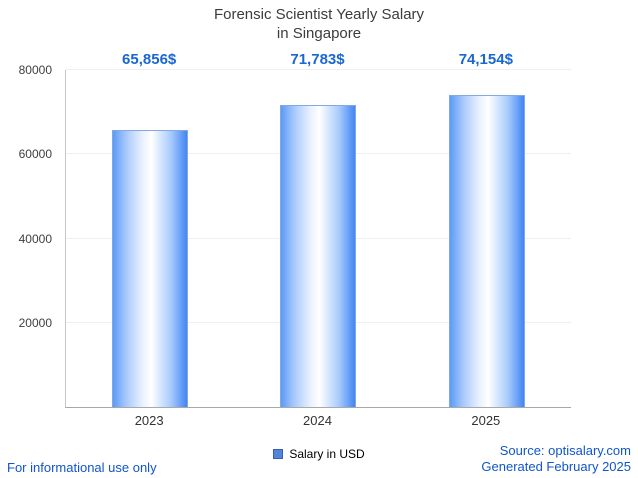 The width and height of the screenshot is (638, 478). Describe the element at coordinates (150, 268) in the screenshot. I see `bar-2023` at that location.